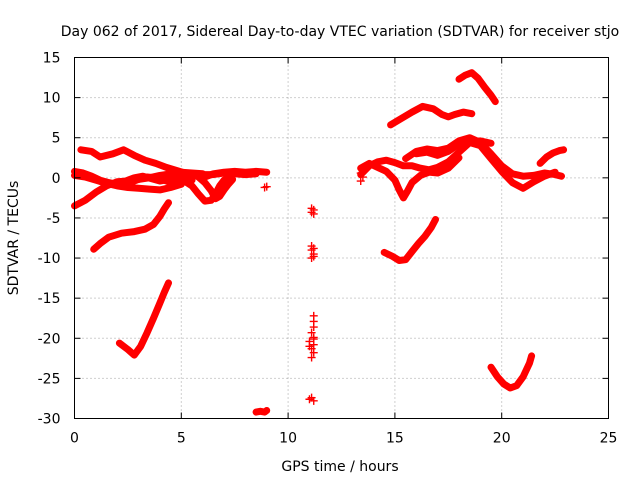  What do you see at coordinates (502, 439) in the screenshot?
I see `x-tick-label: 20` at bounding box center [502, 439].